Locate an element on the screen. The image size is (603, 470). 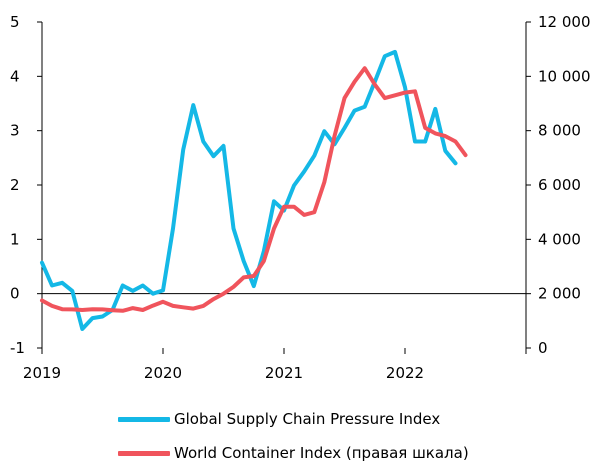
x-tick-label: 2021 is located at coordinates (284, 373).